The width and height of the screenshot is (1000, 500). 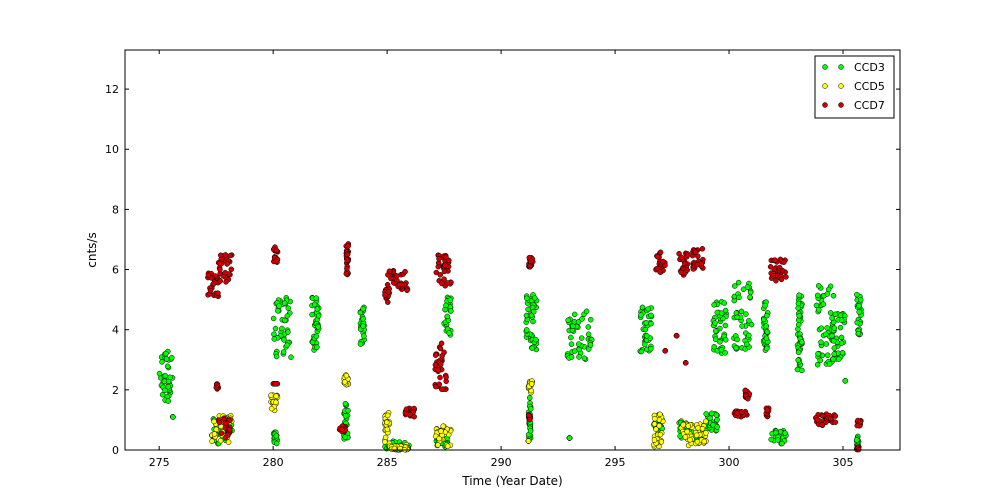 What do you see at coordinates (387, 462) in the screenshot?
I see `x-tick-label: 285` at bounding box center [387, 462].